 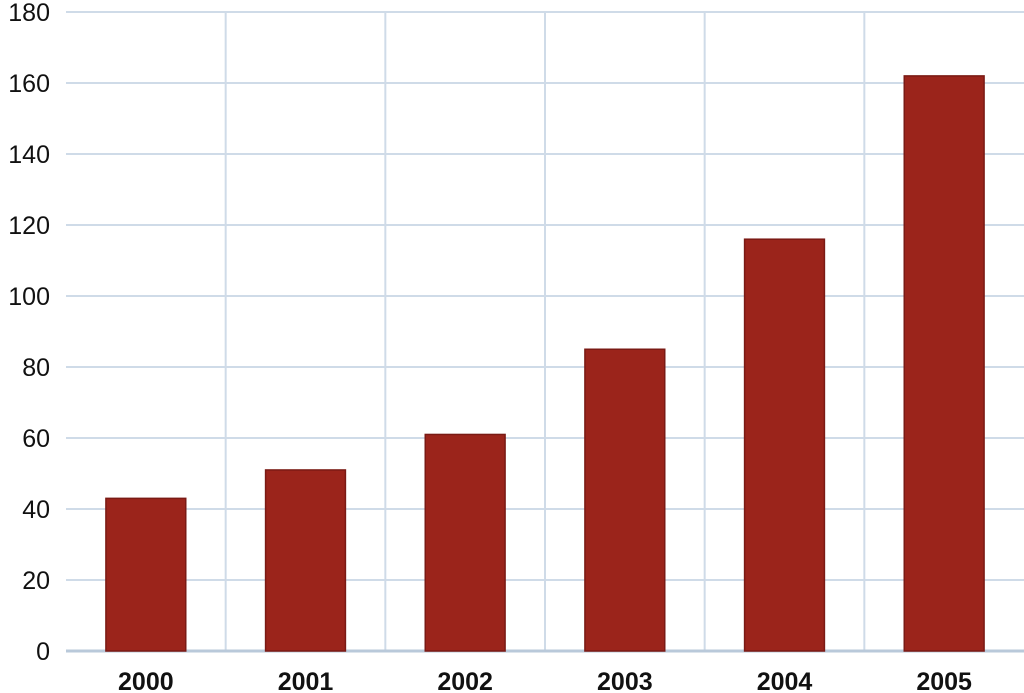 What do you see at coordinates (29, 84) in the screenshot?
I see `y-tick-label-160: 160` at bounding box center [29, 84].